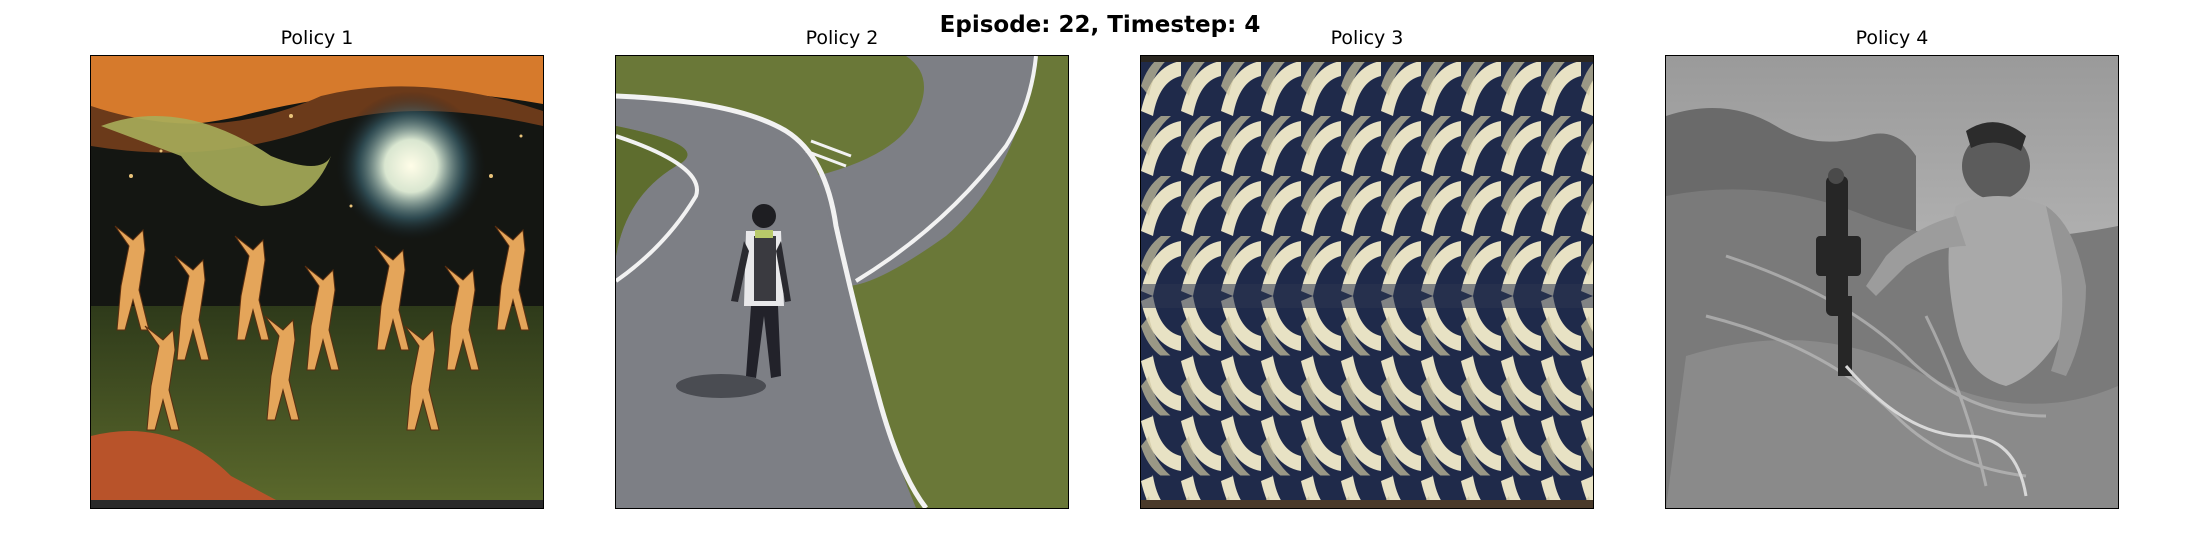  I want to click on policy-3-title: Policy 3, so click(1367, 38).